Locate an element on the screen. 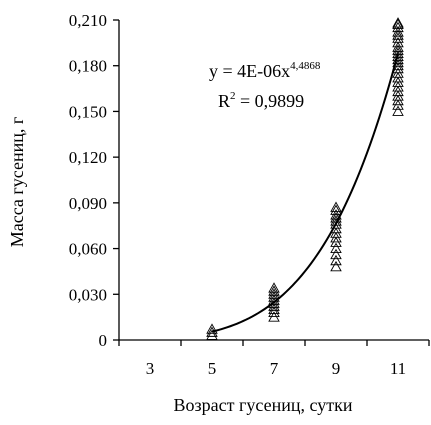  y-axis-title: Масса гусениц, г is located at coordinates (17, 182).